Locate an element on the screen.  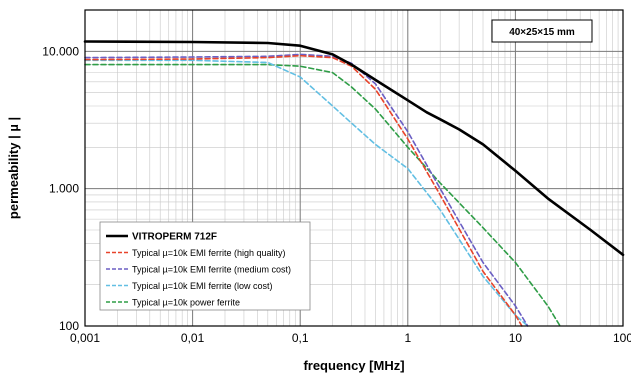
y-tick-labels: 100 1.000 10.000 is located at coordinates (60, 188).